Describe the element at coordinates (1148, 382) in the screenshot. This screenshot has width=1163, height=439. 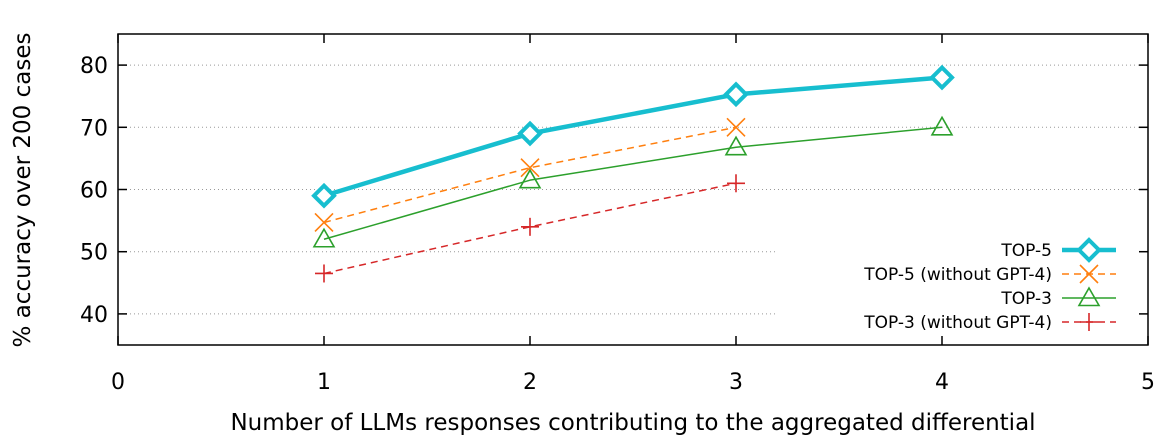
I see `x-tick-label: 5` at that location.